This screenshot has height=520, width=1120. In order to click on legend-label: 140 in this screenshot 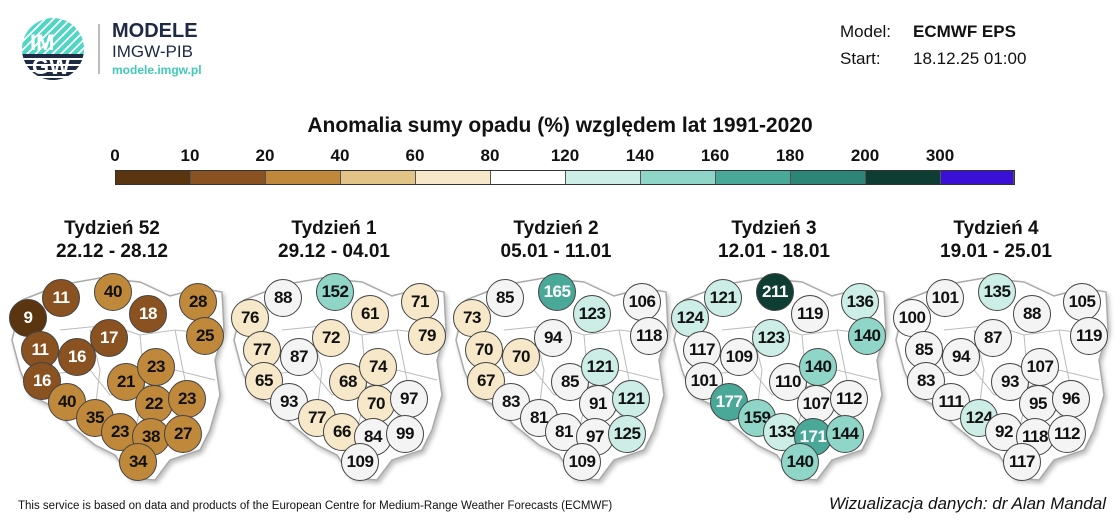, I will do `click(640, 155)`.